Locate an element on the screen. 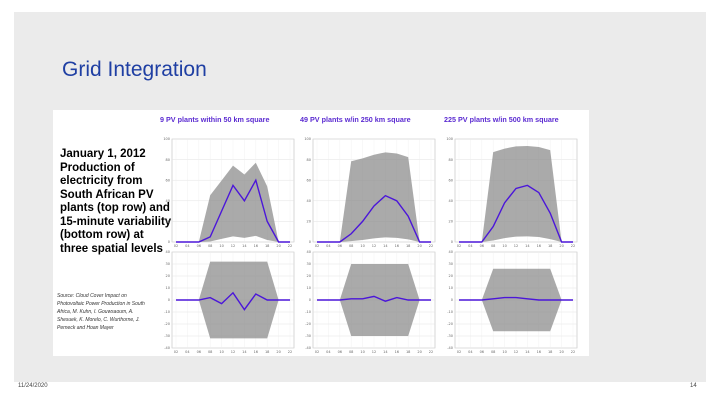 The height and width of the screenshot is (408, 720). column-heading-3: 225 PV plants w/in 500 km square is located at coordinates (501, 119).